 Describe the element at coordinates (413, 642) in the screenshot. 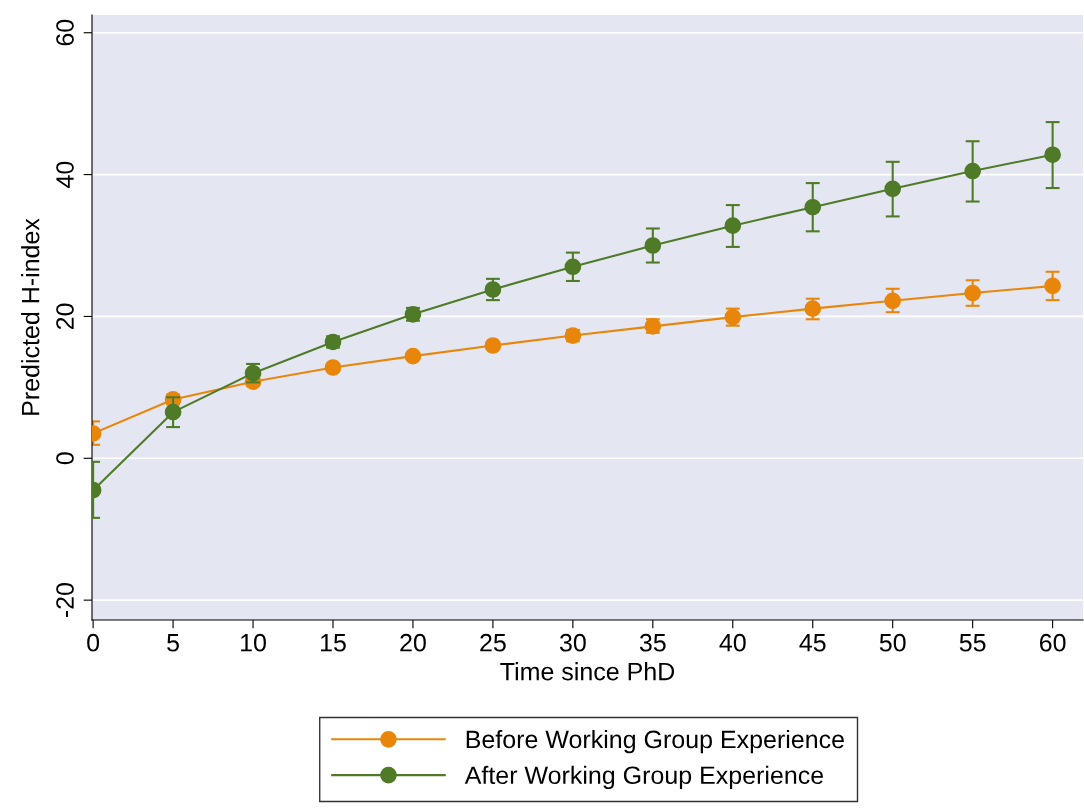

I see `x-tick-label: 20` at that location.